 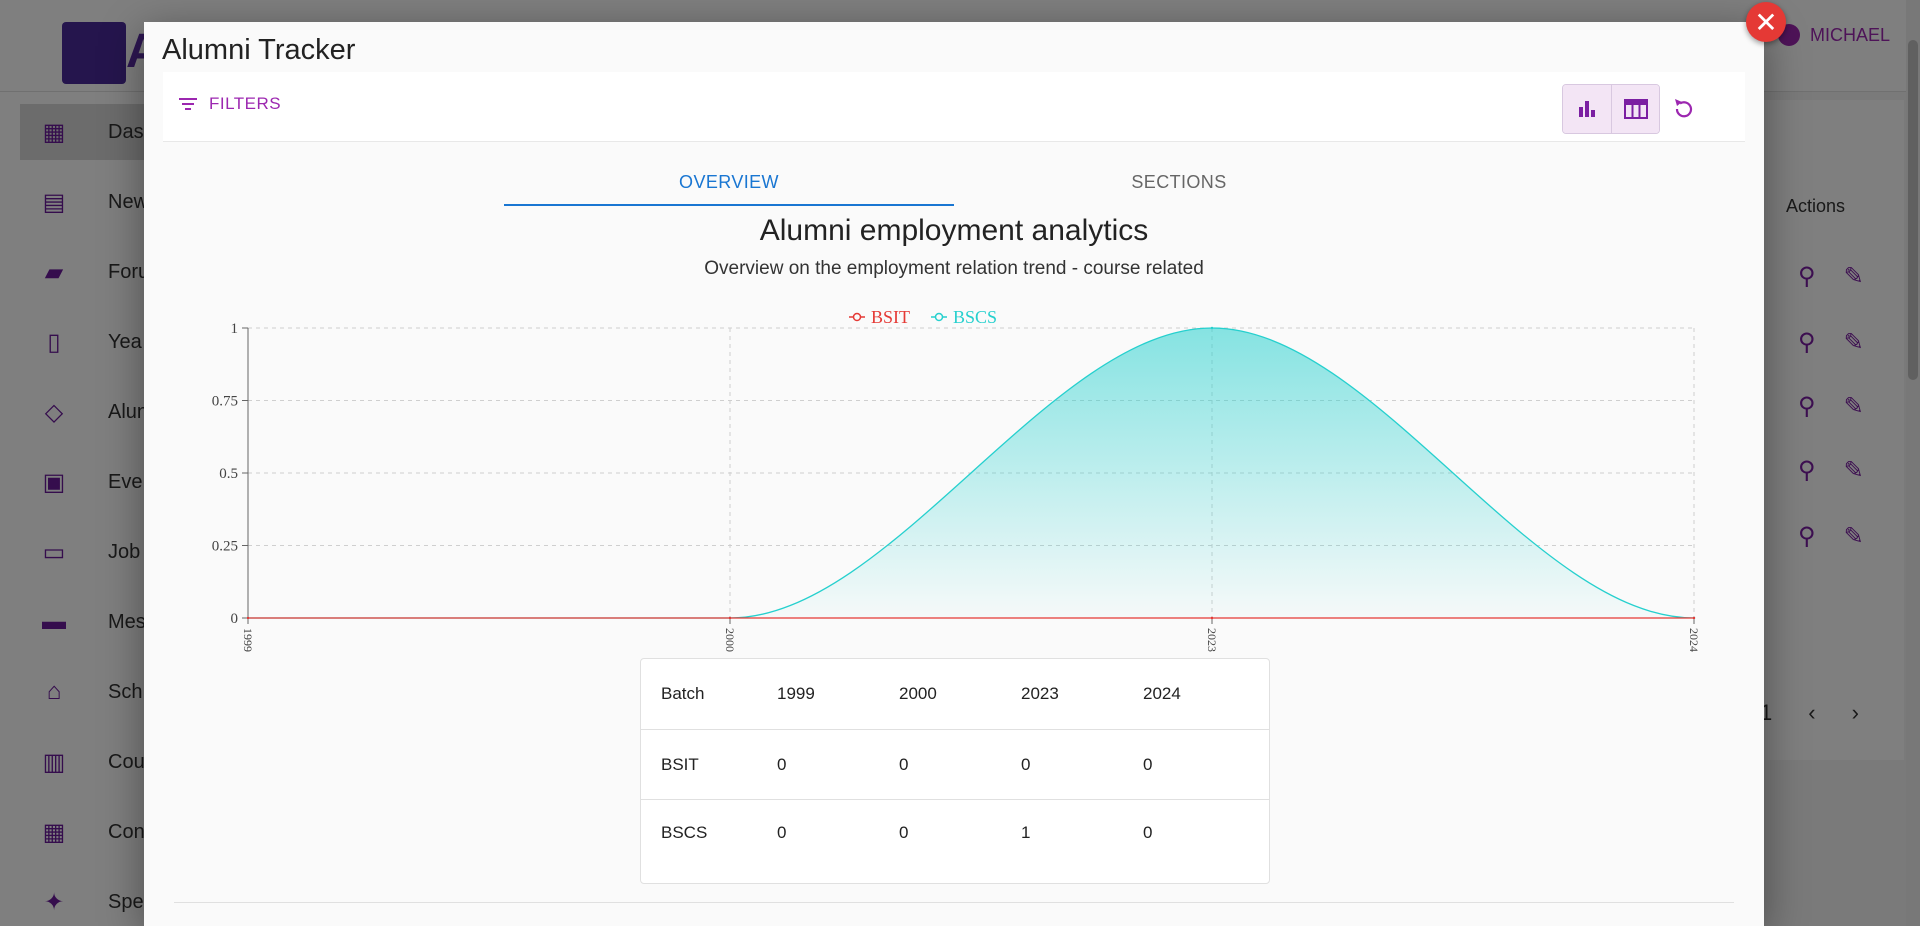 What do you see at coordinates (248, 640) in the screenshot?
I see `x-tick-label: 1999` at bounding box center [248, 640].